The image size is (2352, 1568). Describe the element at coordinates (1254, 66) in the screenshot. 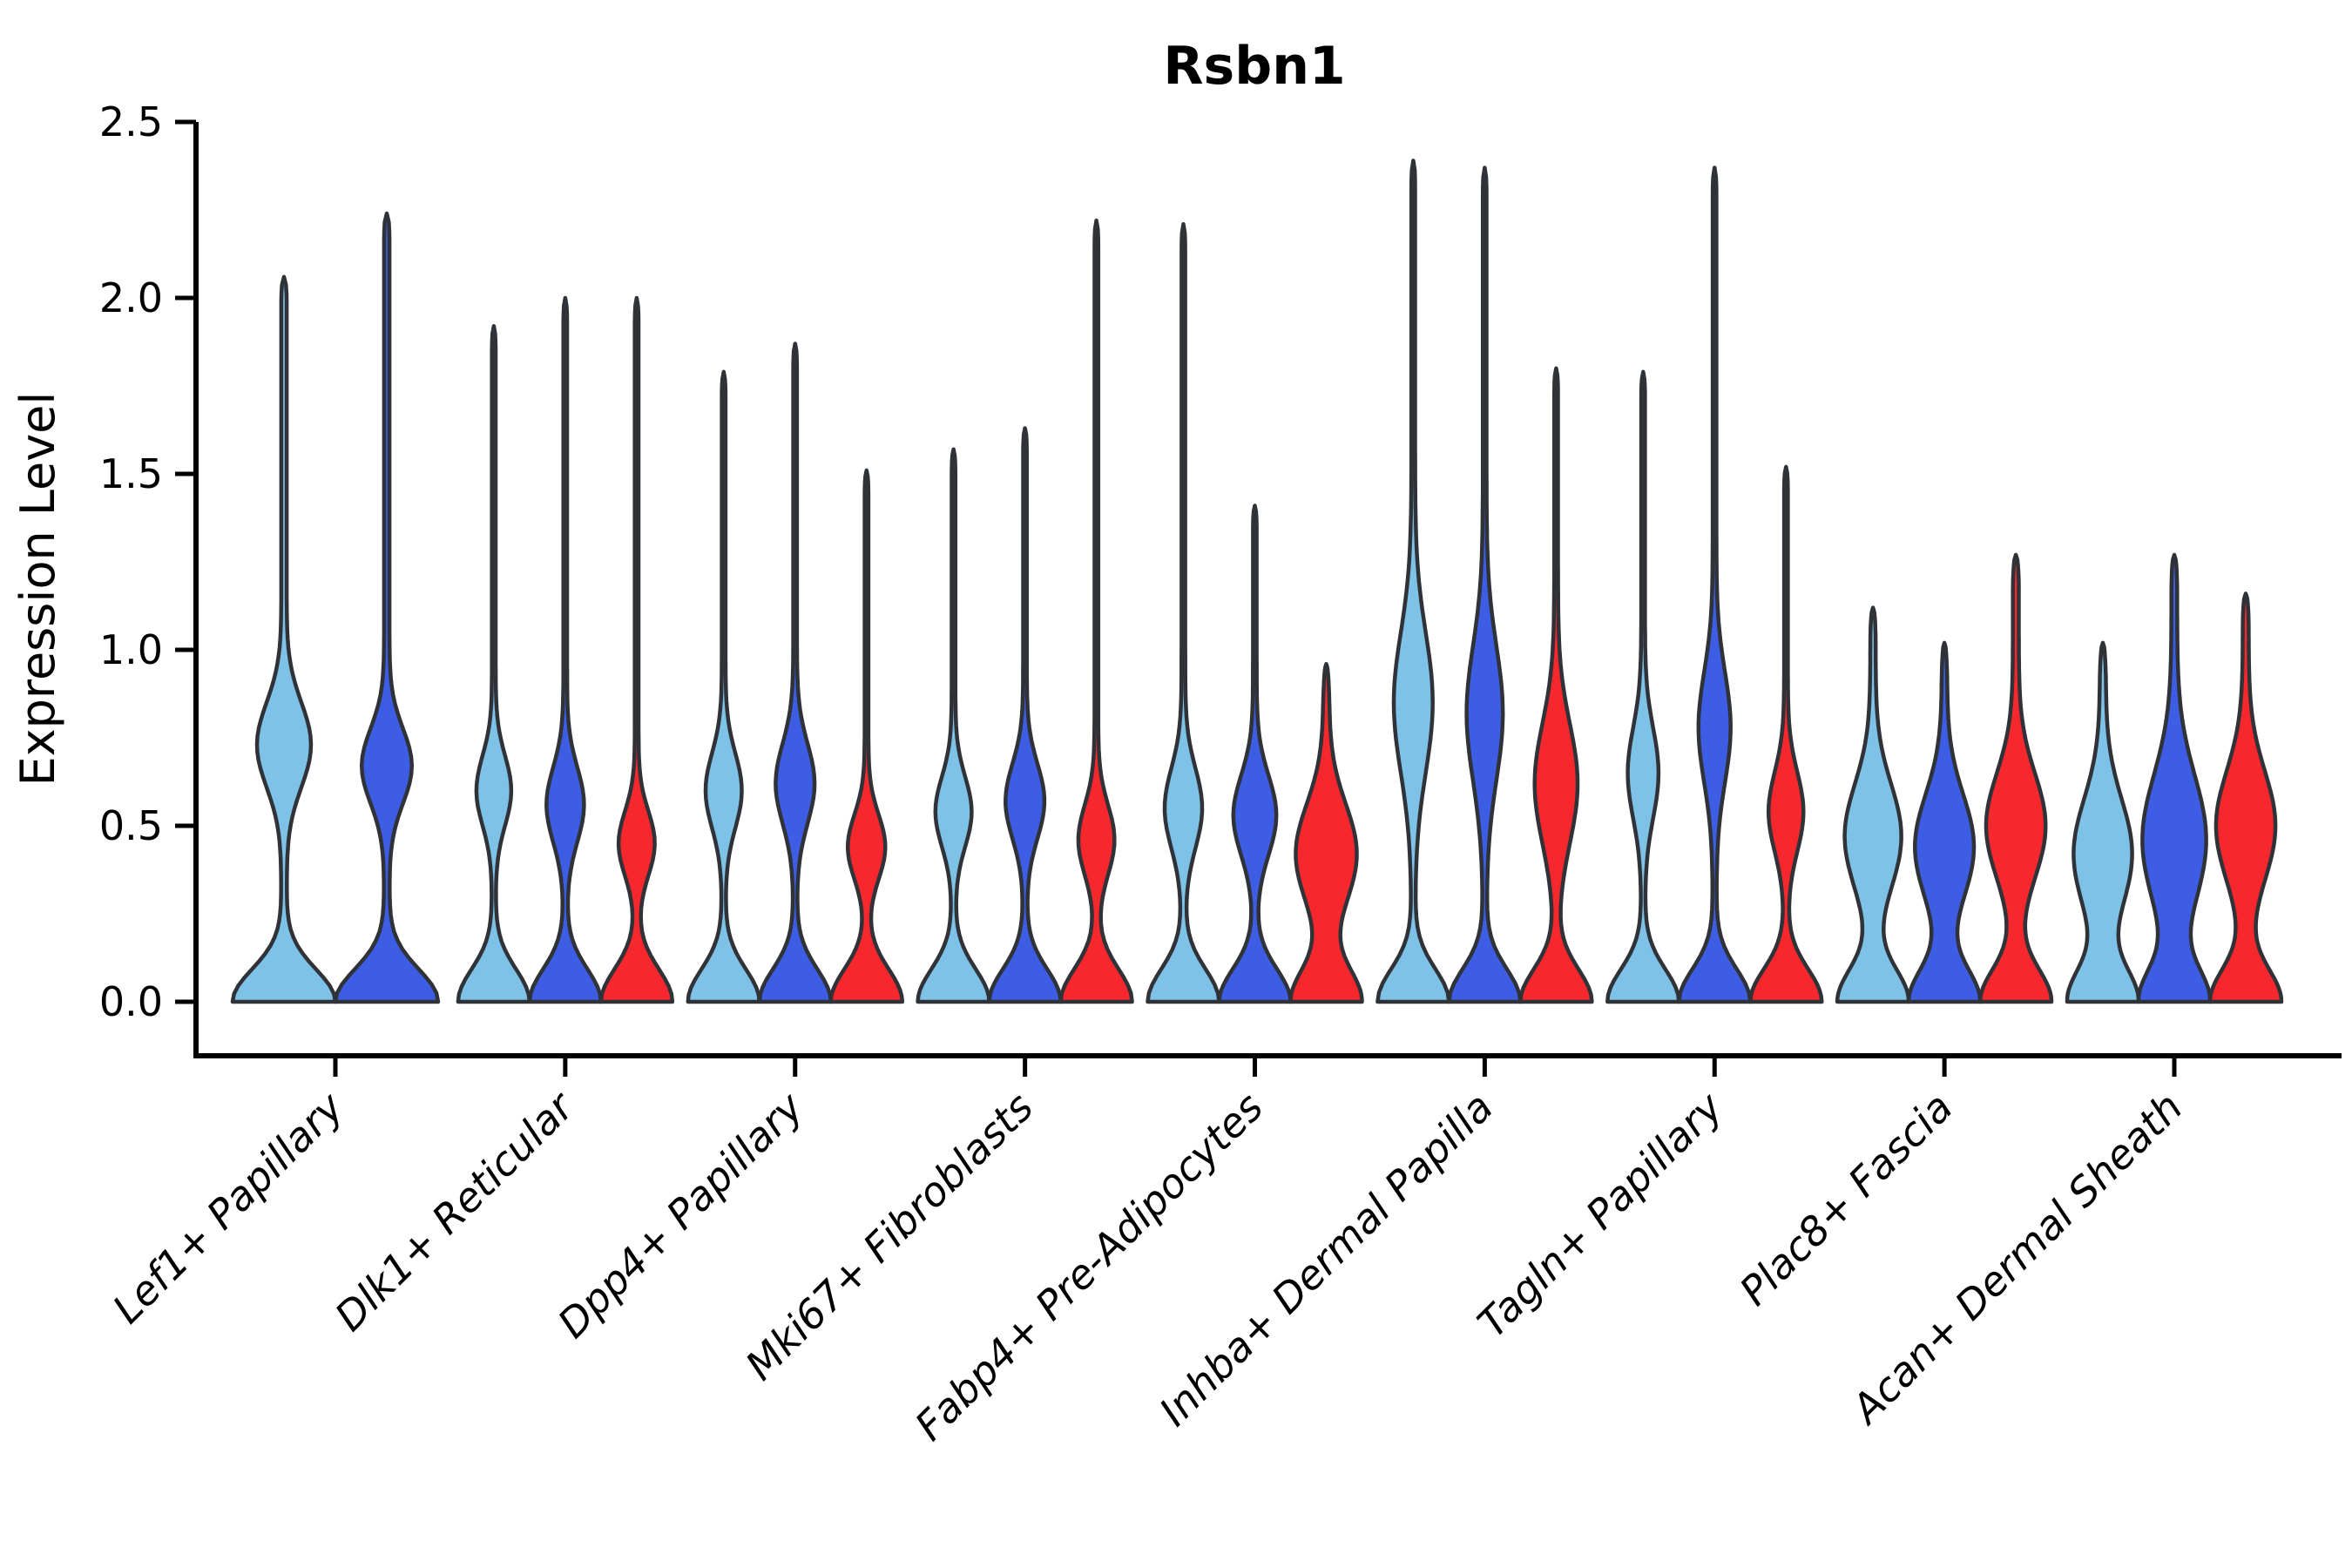

I see `chart-title: Rsbn1` at that location.